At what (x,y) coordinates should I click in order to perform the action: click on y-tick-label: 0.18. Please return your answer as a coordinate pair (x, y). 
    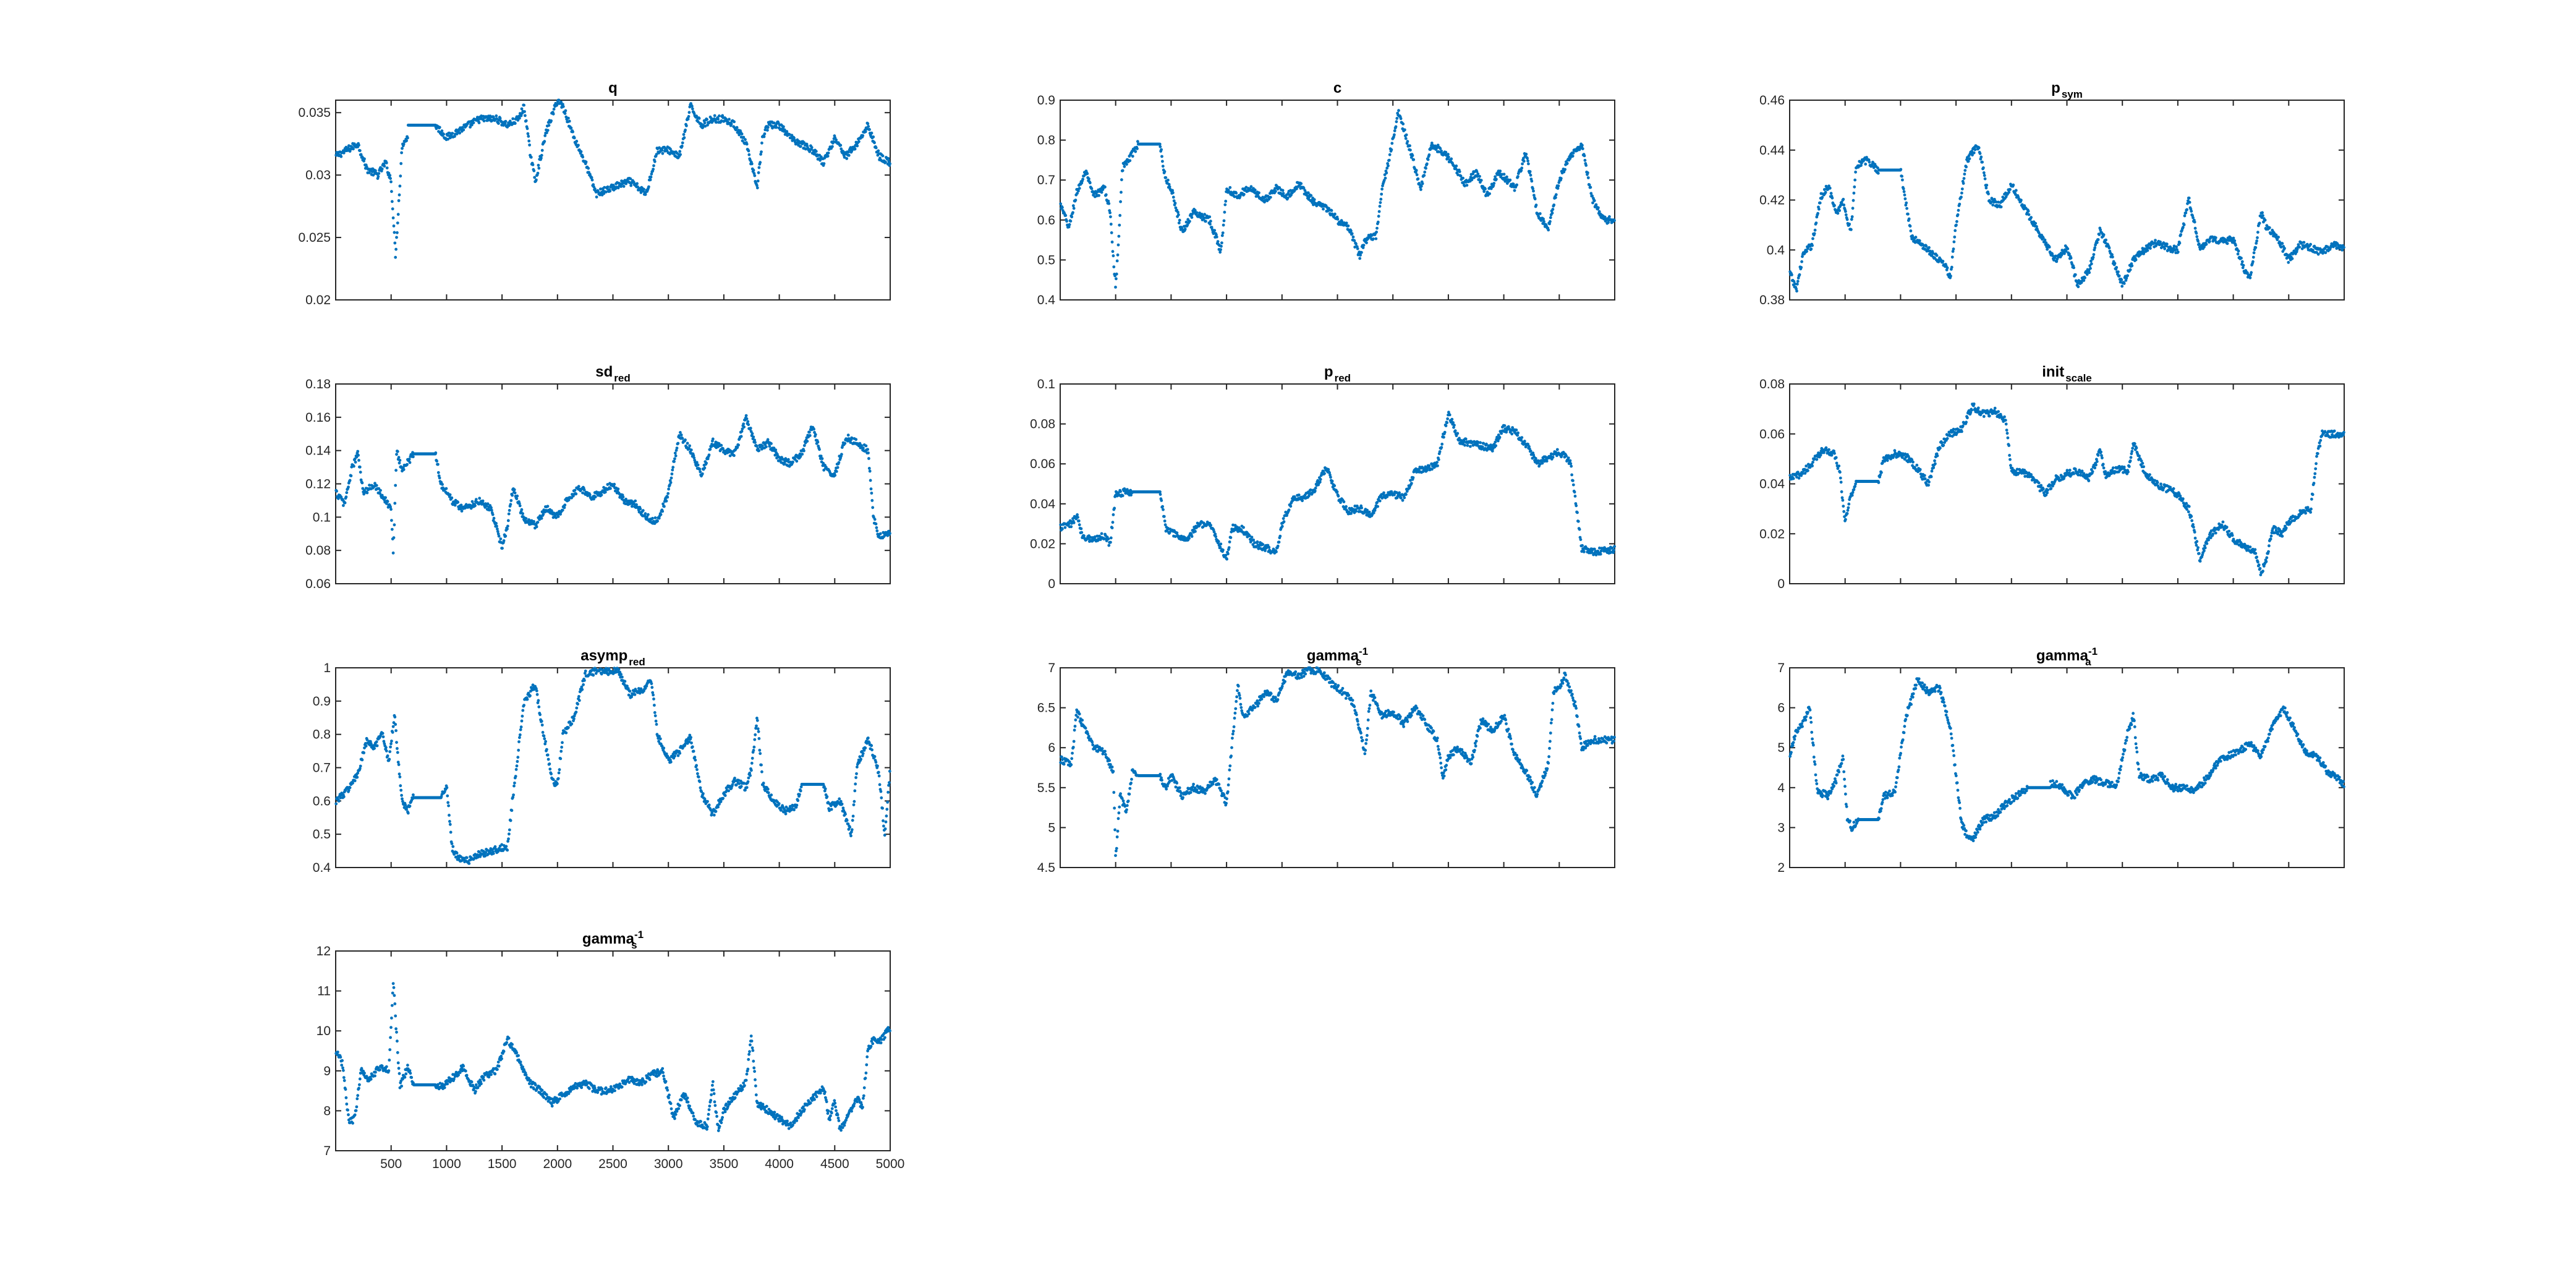
    Looking at the image, I should click on (318, 384).